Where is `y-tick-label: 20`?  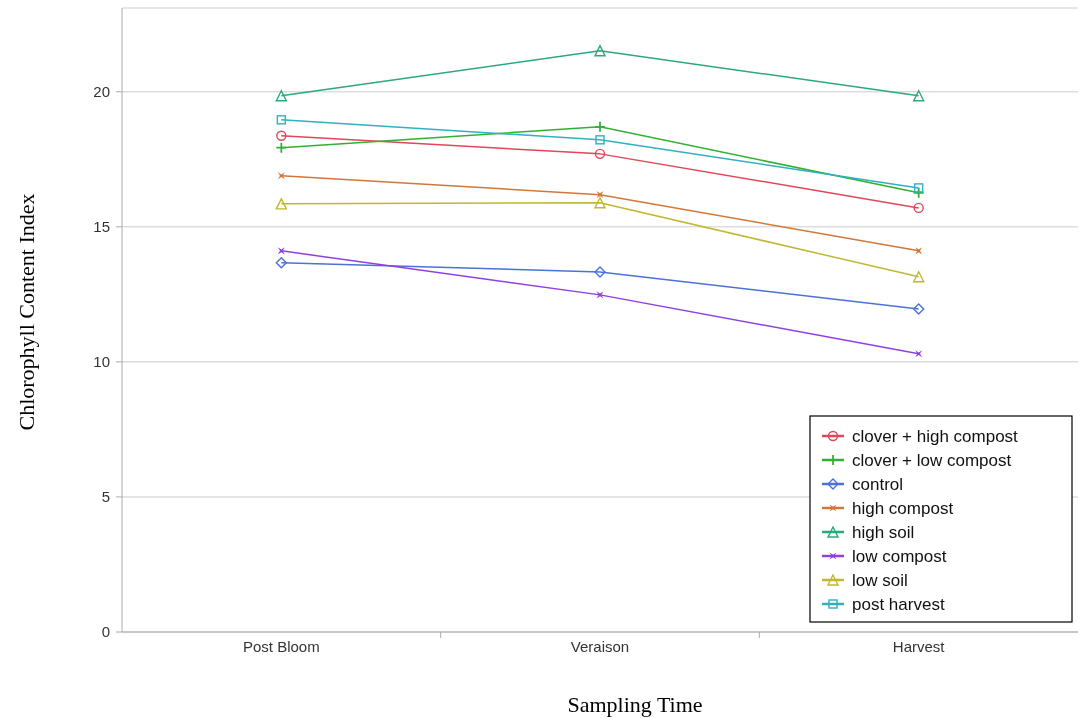 y-tick-label: 20 is located at coordinates (101, 91).